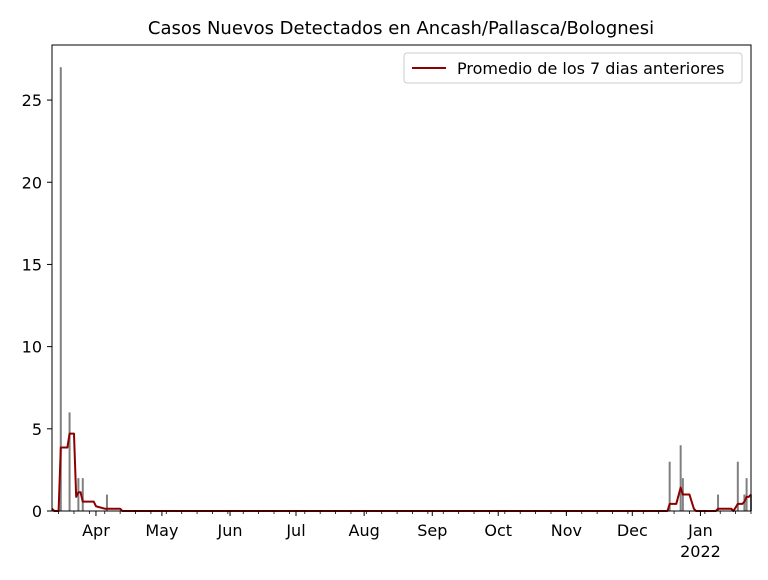  Describe the element at coordinates (37, 511) in the screenshot. I see `y-tick-label-0: 0` at that location.